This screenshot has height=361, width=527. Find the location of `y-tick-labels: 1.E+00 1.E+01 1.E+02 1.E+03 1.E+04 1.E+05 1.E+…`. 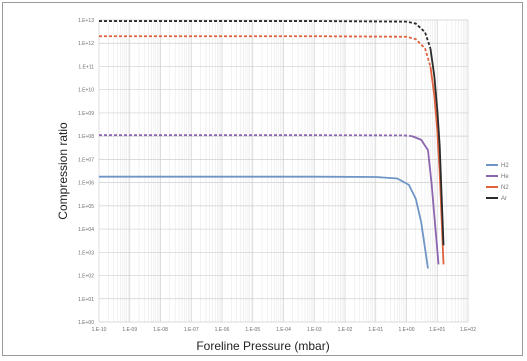

y-tick-labels: 1.E+00 1.E+01 1.E+02 1.E+03 1.E+04 1.E+05 1.E+… is located at coordinates (86, 172).